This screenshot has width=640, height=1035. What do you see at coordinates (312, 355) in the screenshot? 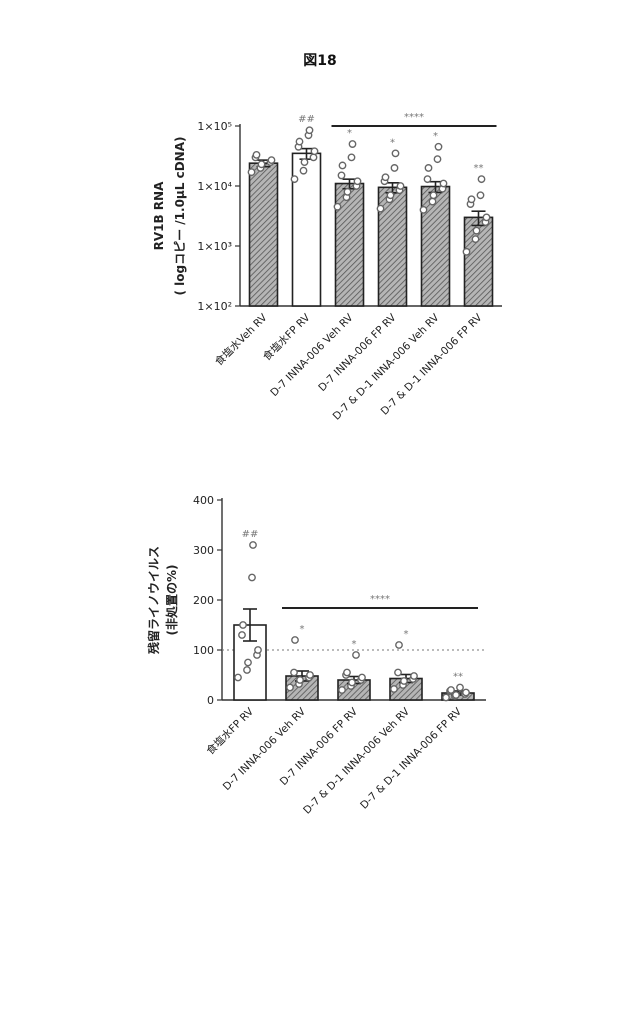
I see `category-label: D-7 INNA-006 Veh RV` at bounding box center [312, 355].